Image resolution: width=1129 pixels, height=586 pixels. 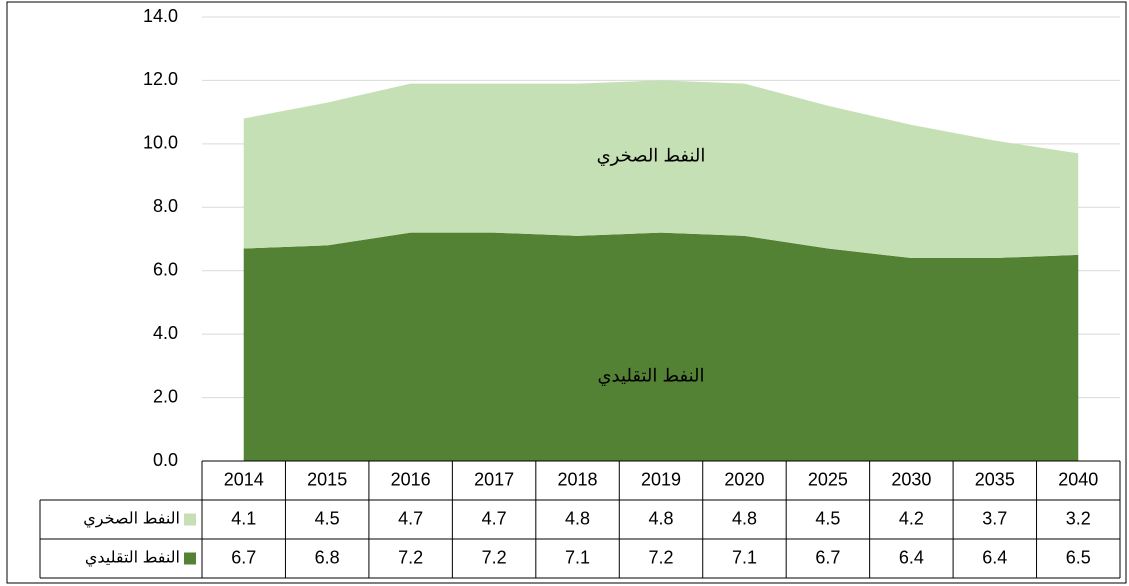 What do you see at coordinates (165, 206) in the screenshot?
I see `y-tick-label: 8.0` at bounding box center [165, 206].